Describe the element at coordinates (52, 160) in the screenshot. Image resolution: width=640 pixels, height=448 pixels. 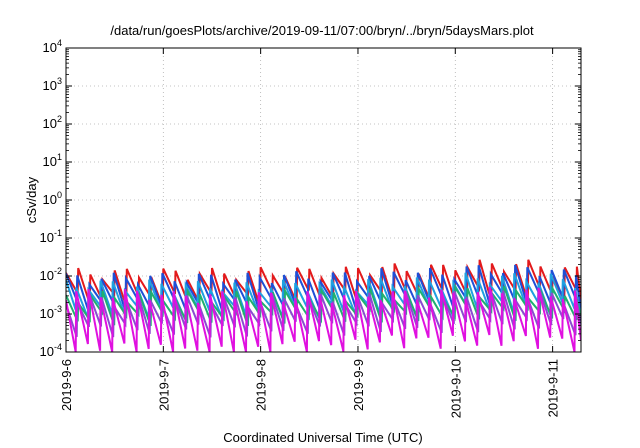
I see `y-tick-label: 10¹` at that location.